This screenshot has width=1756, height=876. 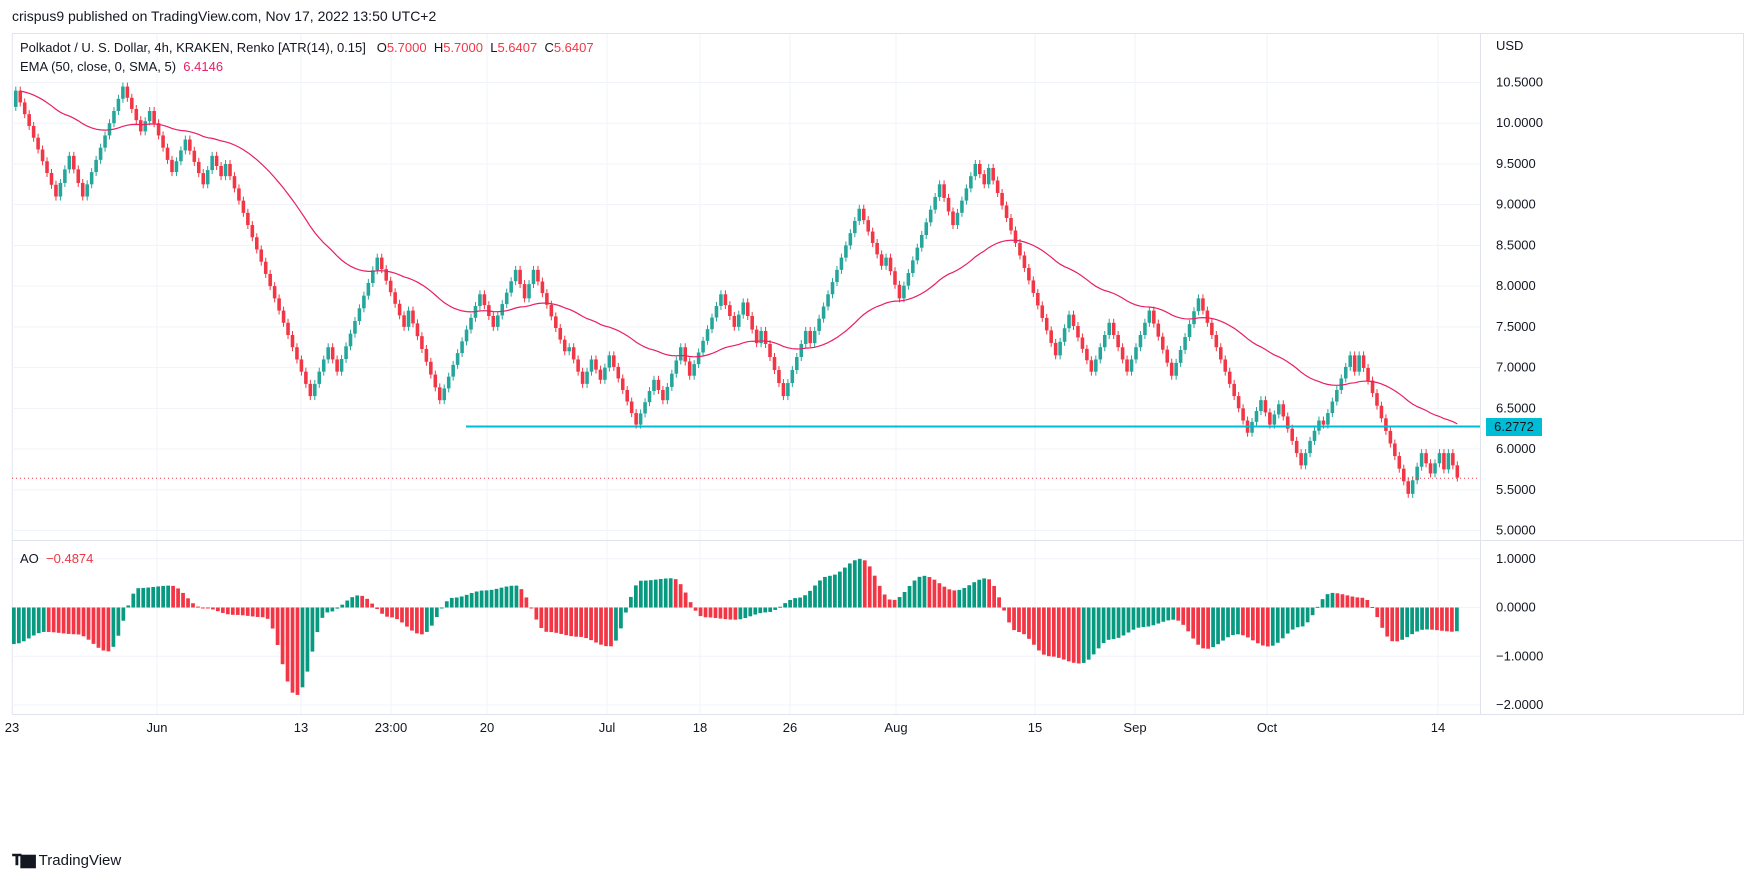 What do you see at coordinates (203, 66) in the screenshot?
I see `ema-value: 6.4146` at bounding box center [203, 66].